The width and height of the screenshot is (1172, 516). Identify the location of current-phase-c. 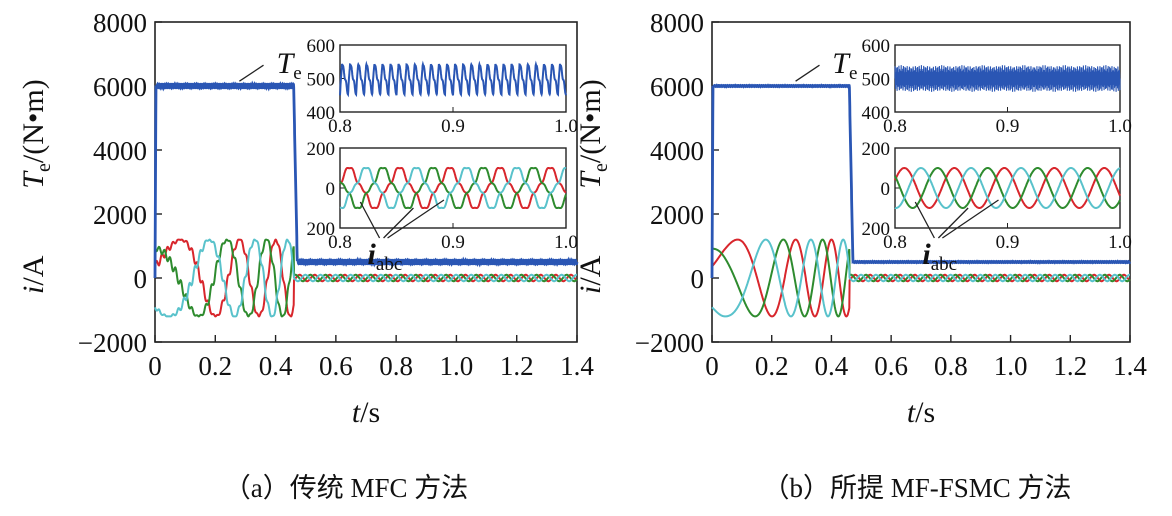
(365, 278).